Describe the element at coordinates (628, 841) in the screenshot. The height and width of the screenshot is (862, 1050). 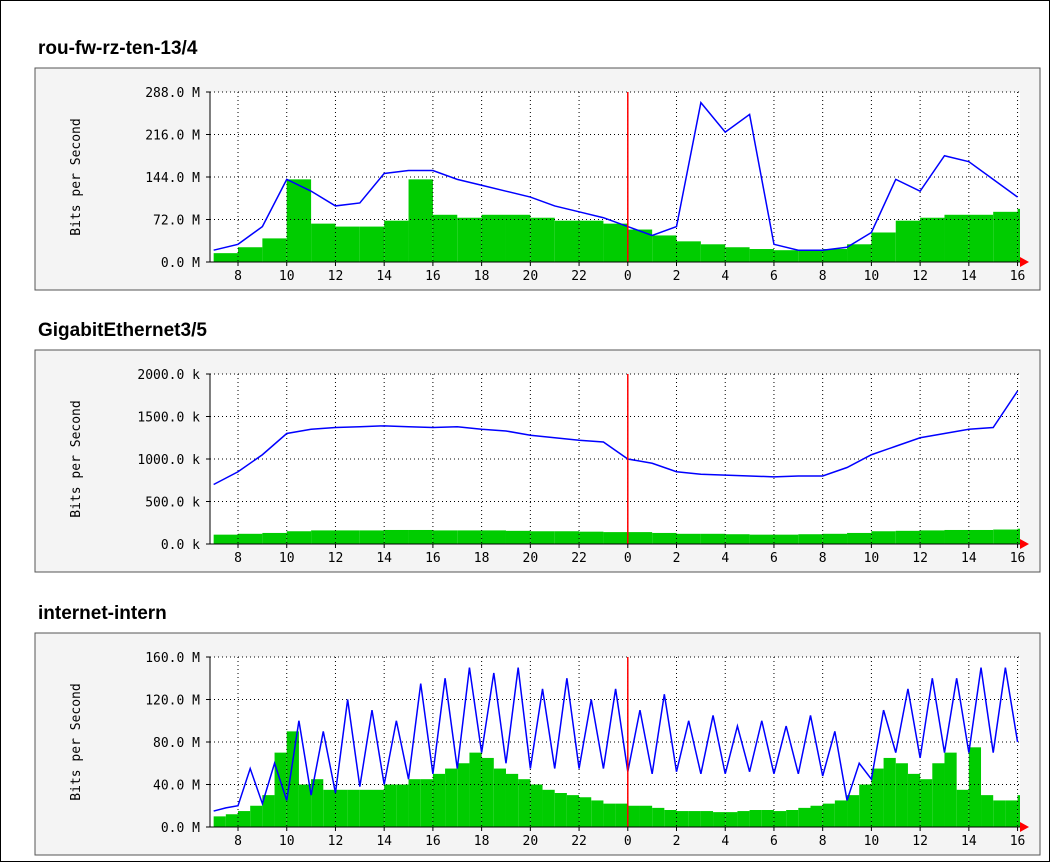
I see `x-tick-label: 0` at that location.